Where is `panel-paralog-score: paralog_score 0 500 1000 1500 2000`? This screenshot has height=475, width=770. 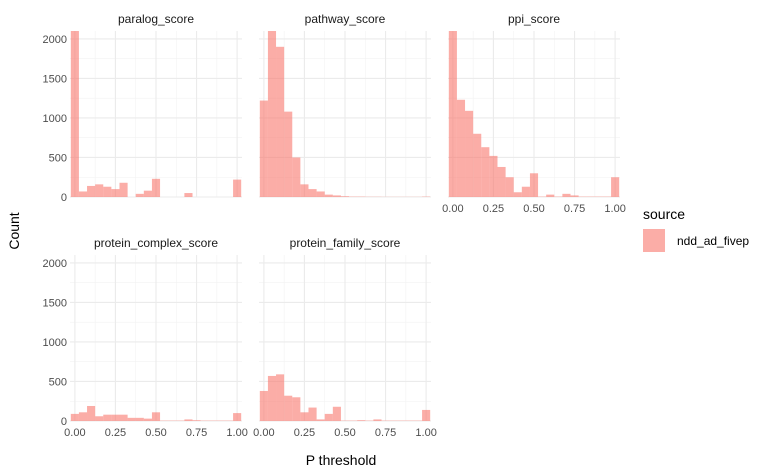
panel-paralog-score: paralog_score 0 500 1000 1500 2000 is located at coordinates (142, 108).